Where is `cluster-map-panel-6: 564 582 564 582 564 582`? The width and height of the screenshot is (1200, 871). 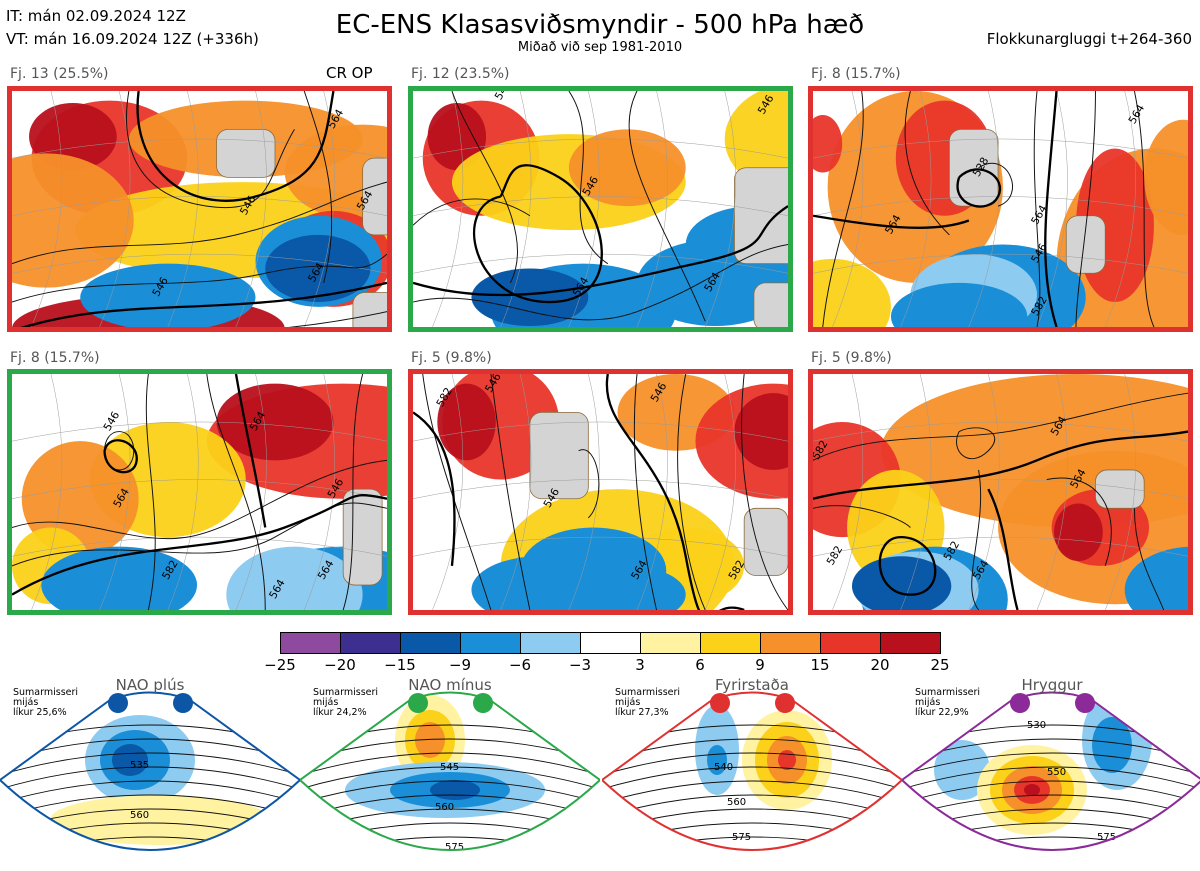
cluster-map-panel-6: 564 582 564 582 564 582 is located at coordinates (1000, 492).